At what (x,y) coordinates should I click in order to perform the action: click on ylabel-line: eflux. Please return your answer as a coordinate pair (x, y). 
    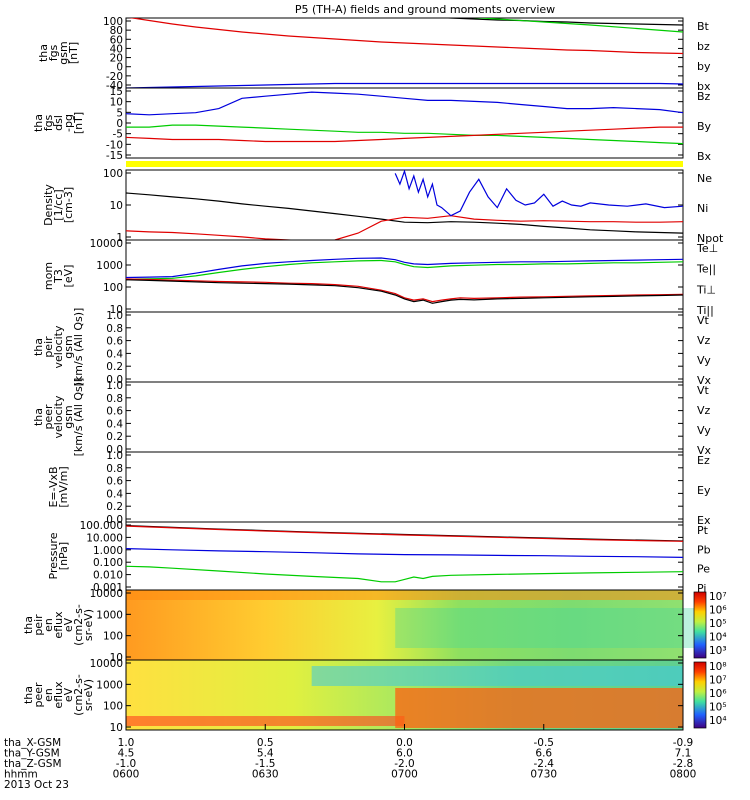
    Looking at the image, I should click on (58, 695).